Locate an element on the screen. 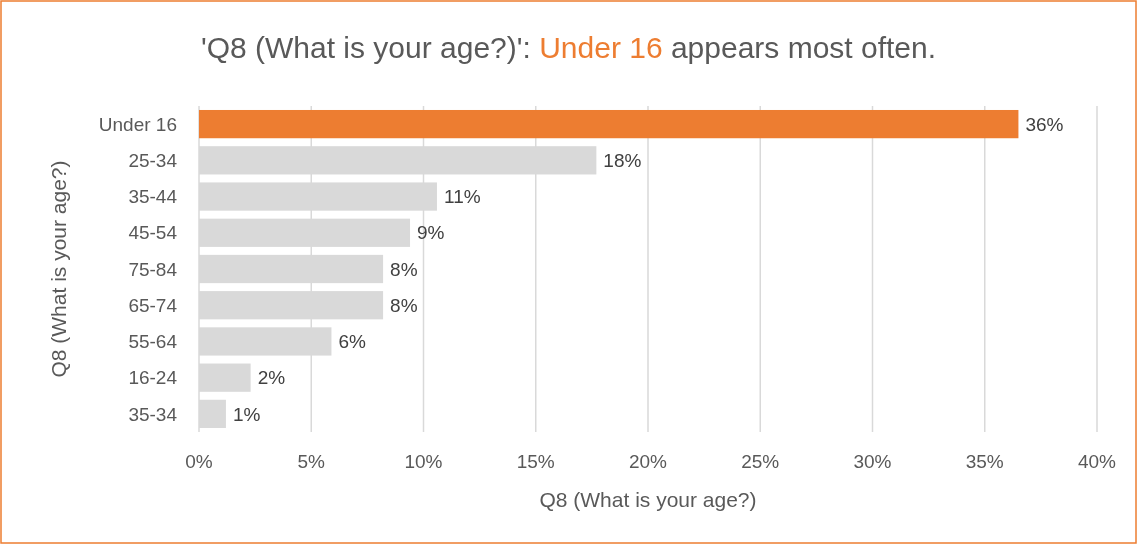 This screenshot has height=544, width=1137. x-tick-label: 40% is located at coordinates (1097, 461).